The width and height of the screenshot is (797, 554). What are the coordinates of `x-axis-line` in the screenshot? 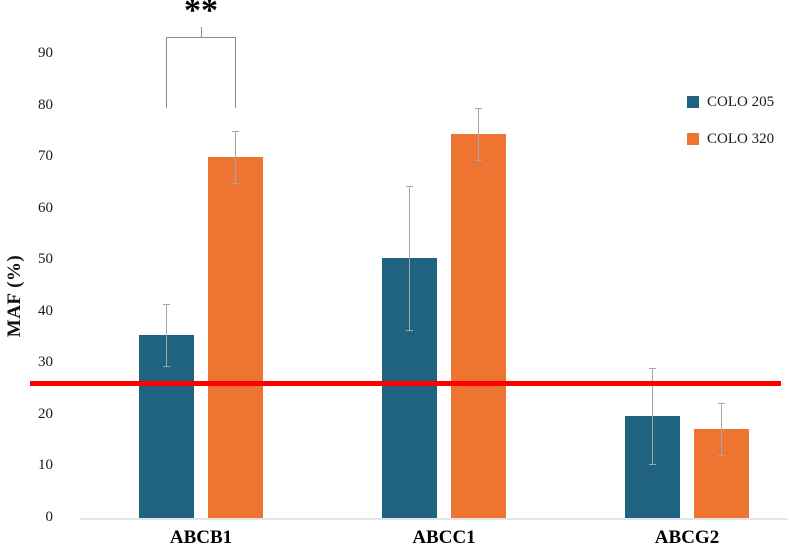 It's located at (434, 519).